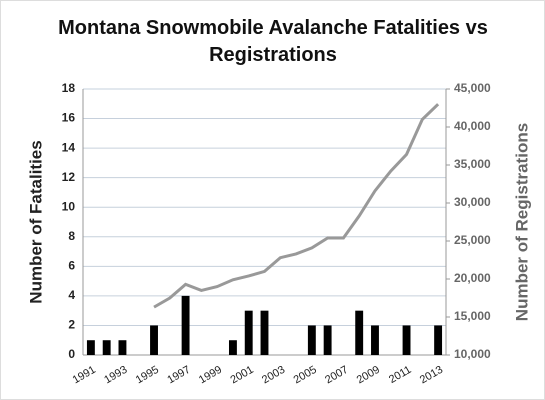 This screenshot has height=400, width=545. Describe the element at coordinates (305, 375) in the screenshot. I see `x-tick-label: 2005` at that location.